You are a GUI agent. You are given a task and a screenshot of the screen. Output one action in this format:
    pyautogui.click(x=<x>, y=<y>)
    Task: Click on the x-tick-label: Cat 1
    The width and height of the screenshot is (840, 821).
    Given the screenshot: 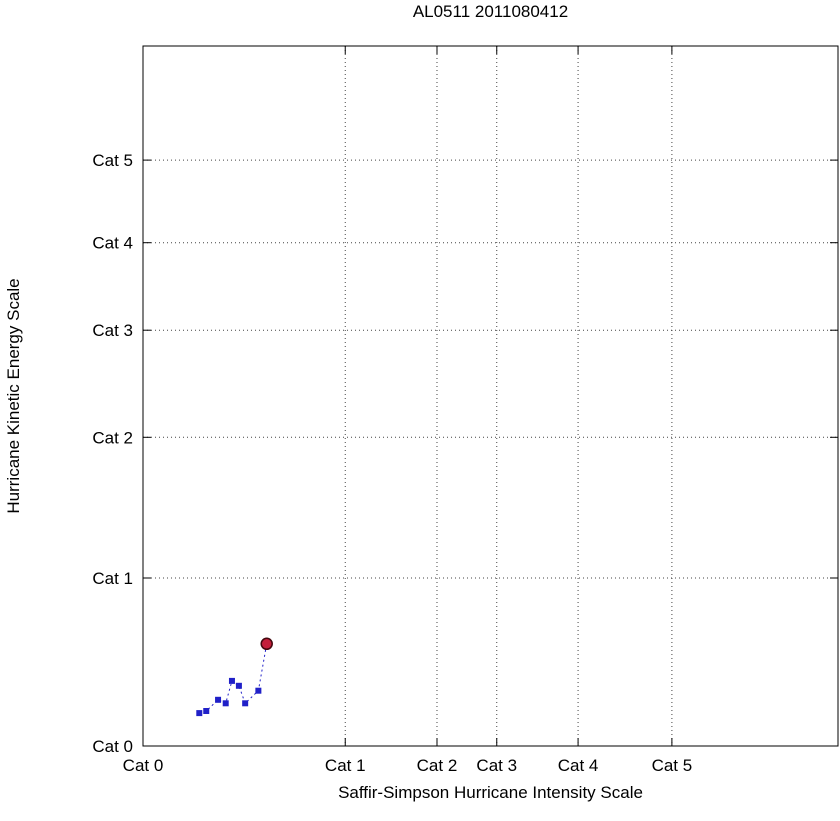 What is the action you would take?
    pyautogui.click(x=345, y=765)
    